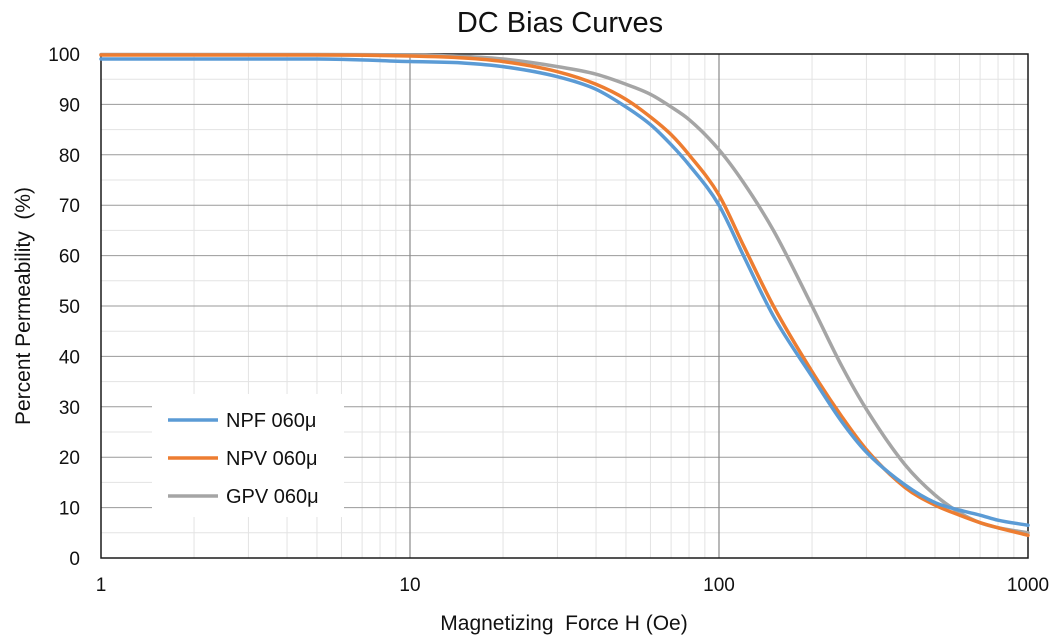  I want to click on chart-title: DC Bias Curves, so click(560, 23).